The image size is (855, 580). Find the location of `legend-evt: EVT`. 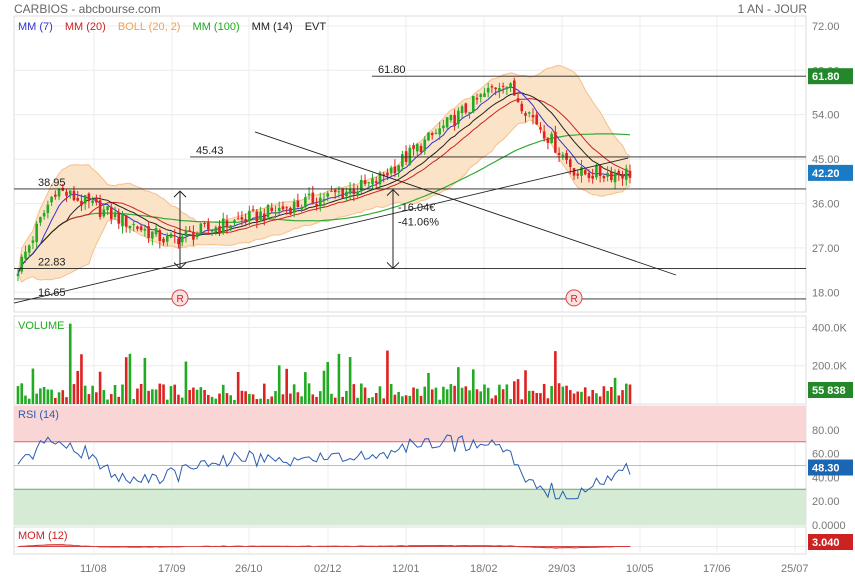

legend-evt: EVT is located at coordinates (315, 27).